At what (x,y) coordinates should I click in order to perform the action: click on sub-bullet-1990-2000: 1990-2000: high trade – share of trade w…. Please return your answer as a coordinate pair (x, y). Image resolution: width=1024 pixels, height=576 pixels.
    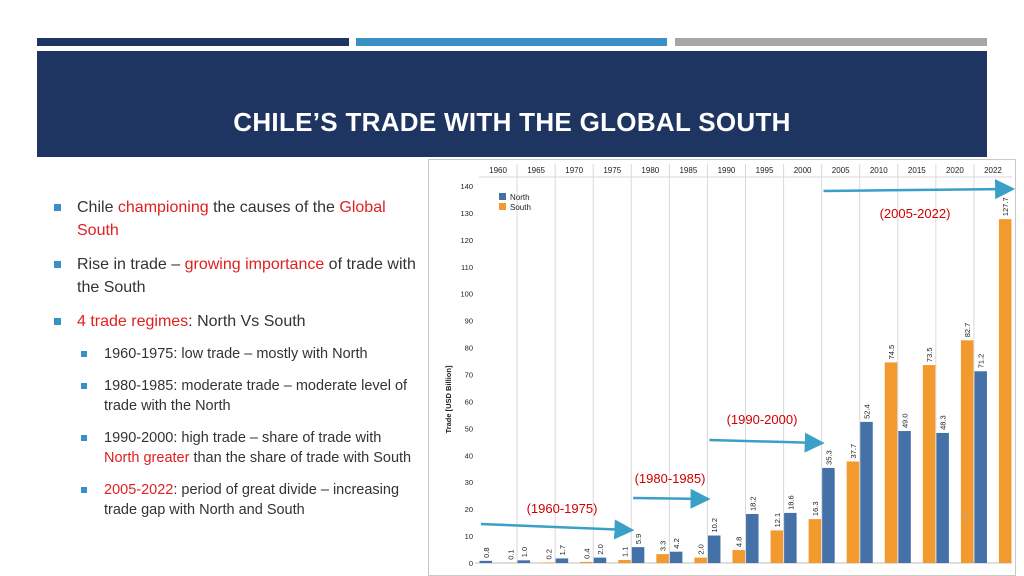
    Looking at the image, I should click on (235, 448).